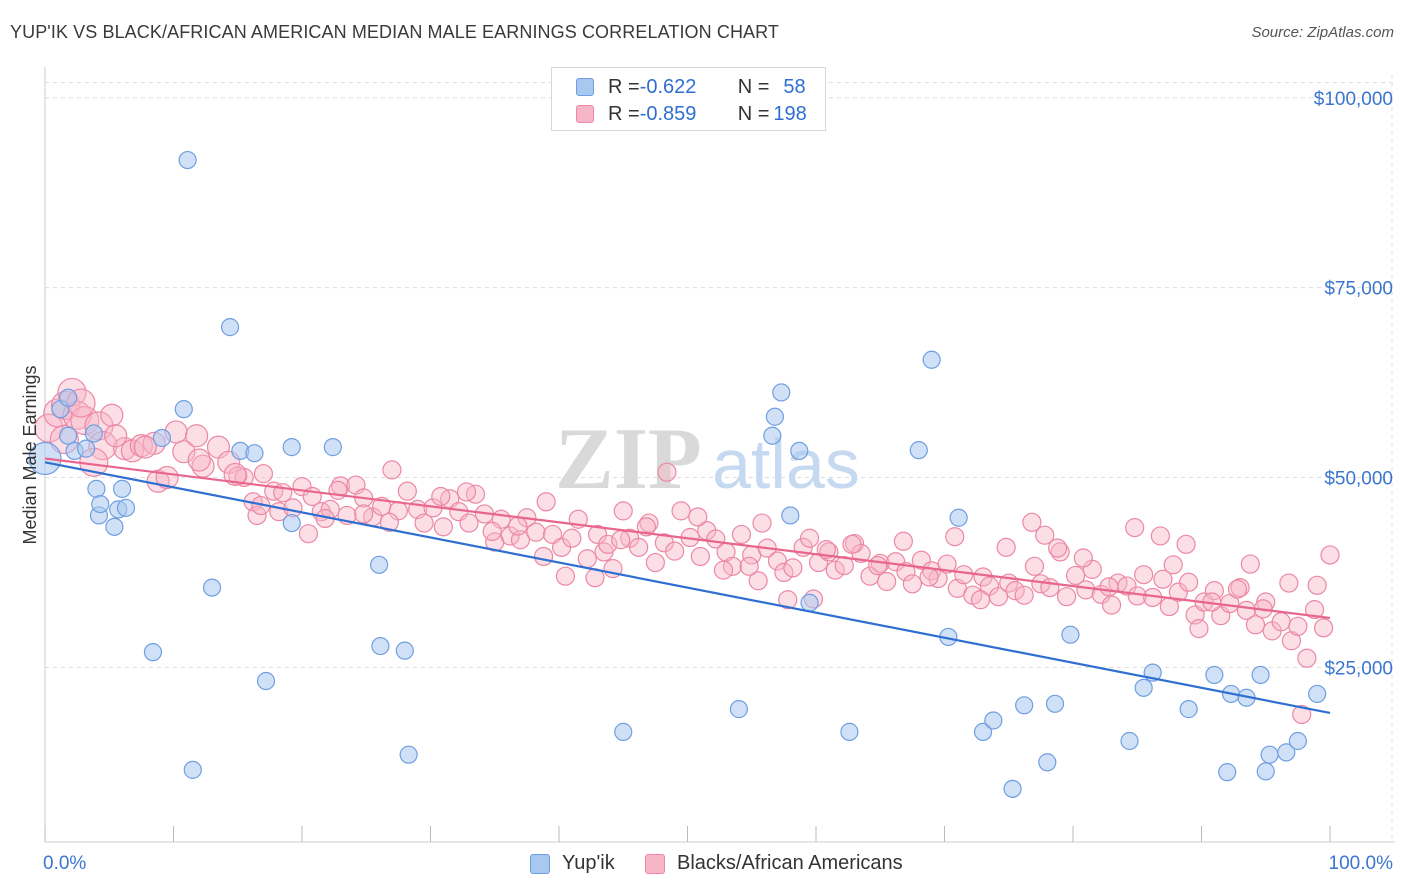  I want to click on legend-row-blacks: R = -0.859 N = 198, so click(691, 114).